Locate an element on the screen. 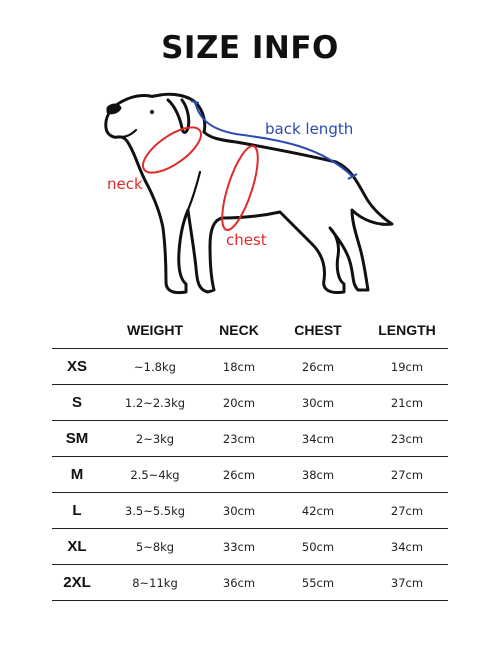 This screenshot has width=500, height=650. chest-cell: 38cm is located at coordinates (318, 474).